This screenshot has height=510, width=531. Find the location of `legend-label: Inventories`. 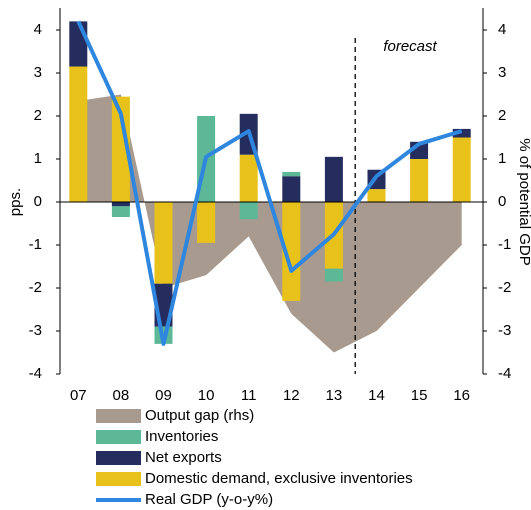

legend-label: Inventories is located at coordinates (181, 436).